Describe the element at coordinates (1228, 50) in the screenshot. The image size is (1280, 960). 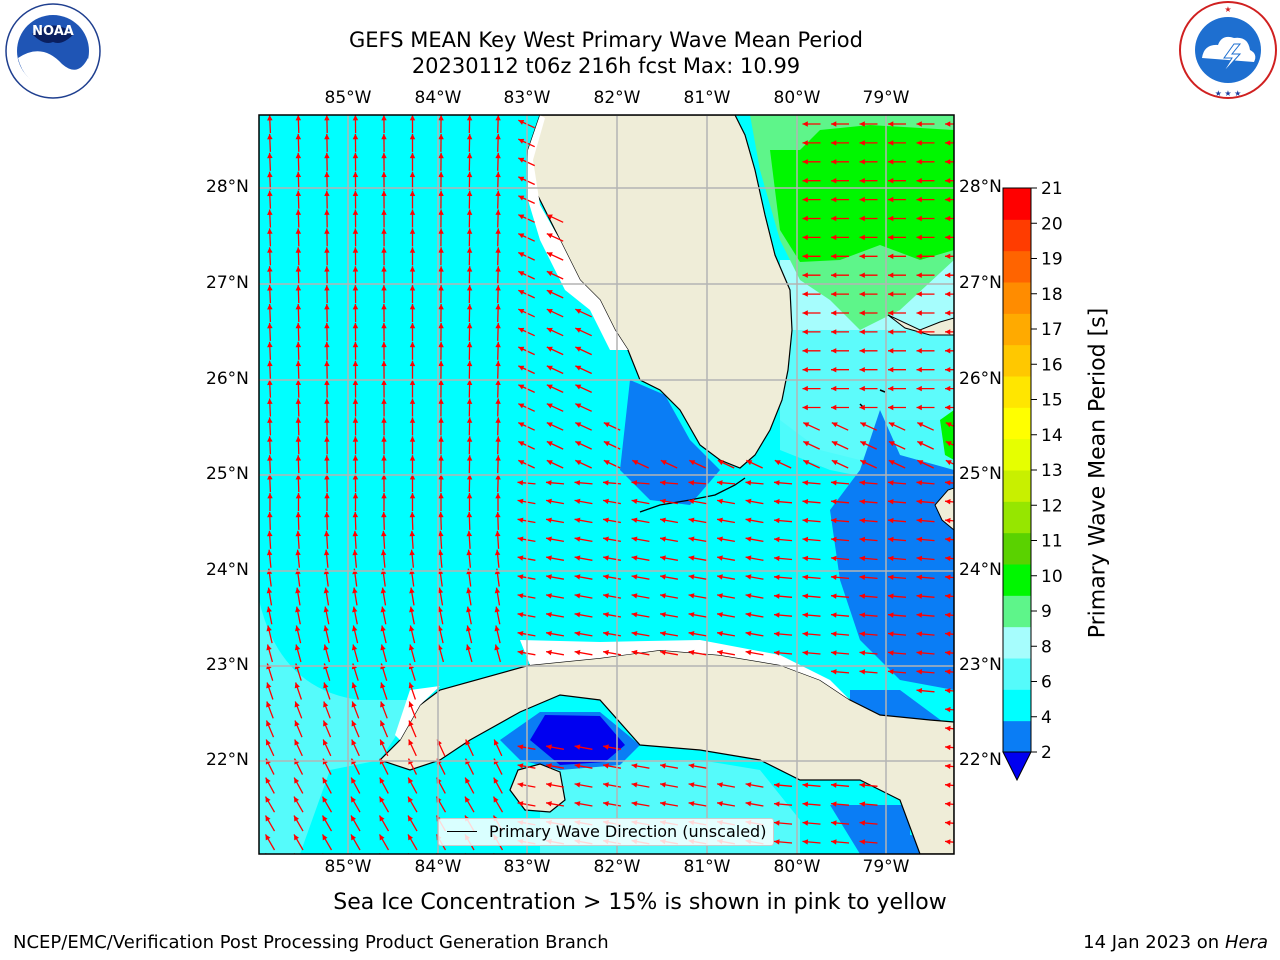
I see `nws-logo: ★ ★ ★ ★` at that location.